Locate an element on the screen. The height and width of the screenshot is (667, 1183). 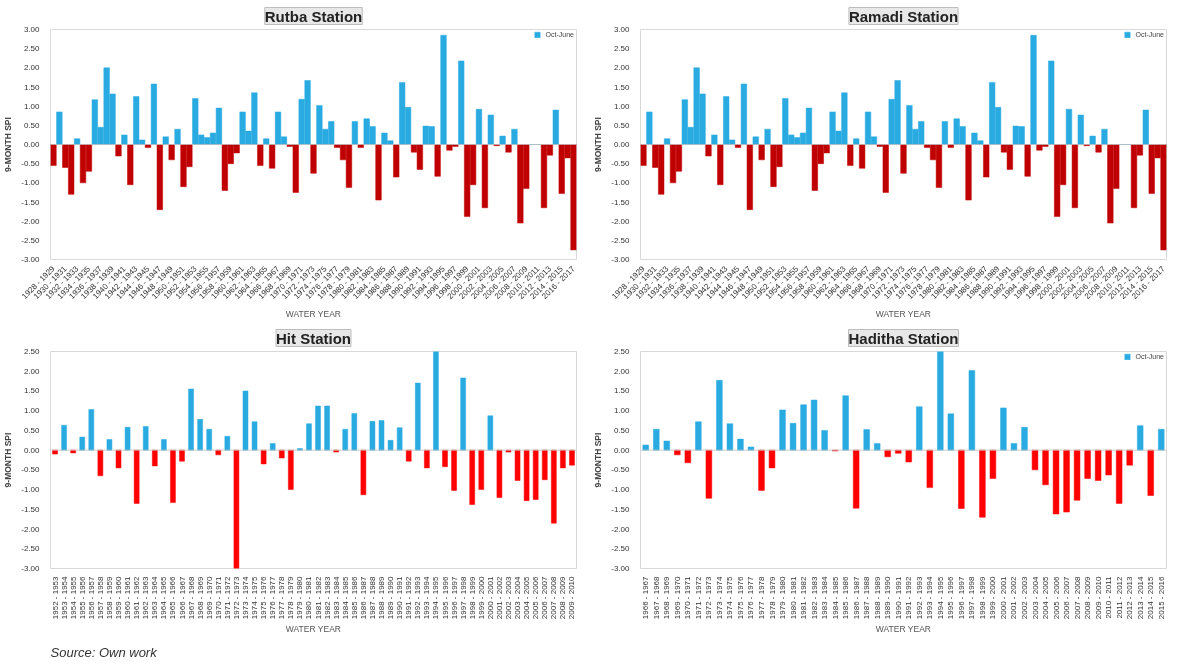
x-tick-label: 2012 - 2013 is located at coordinates (1130, 597).